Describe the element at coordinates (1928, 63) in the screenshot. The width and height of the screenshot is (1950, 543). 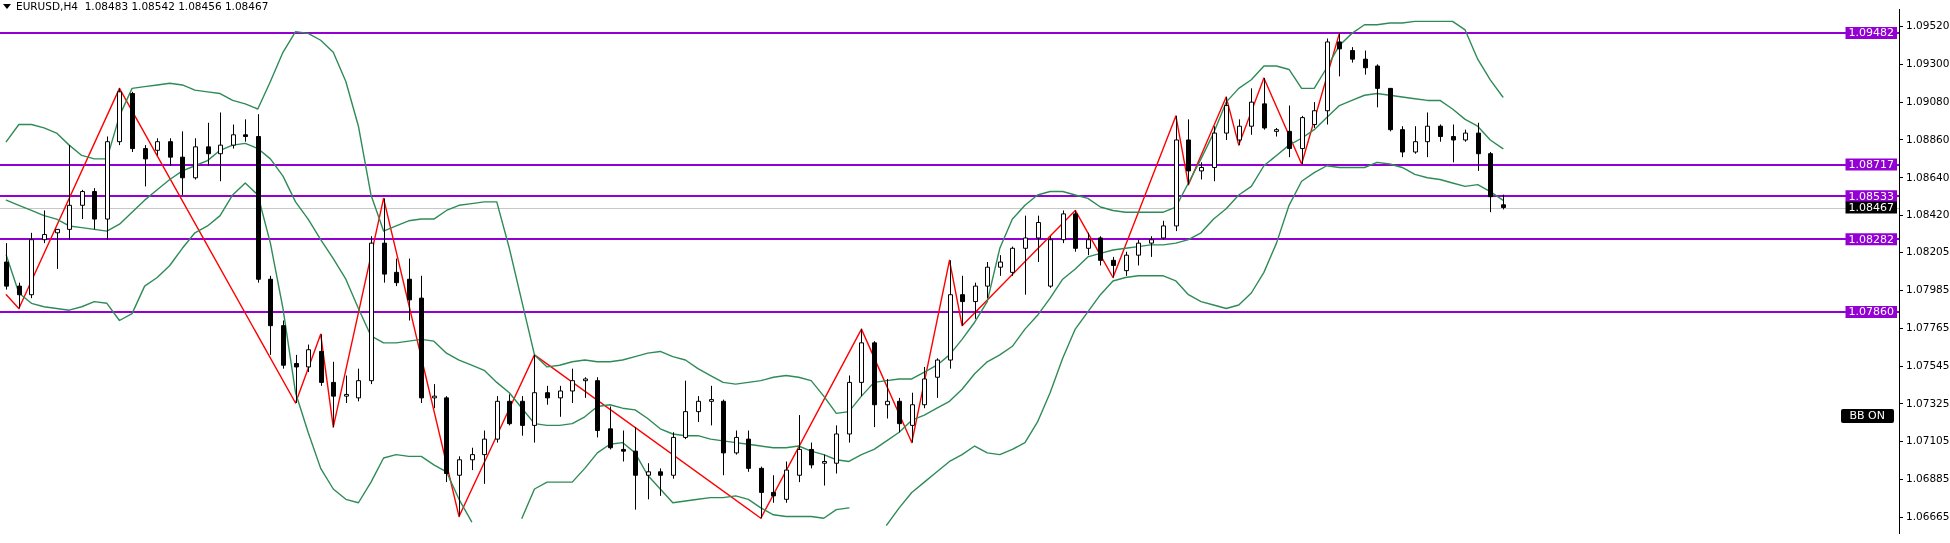
I see `y-tick-label: 1.09300` at that location.